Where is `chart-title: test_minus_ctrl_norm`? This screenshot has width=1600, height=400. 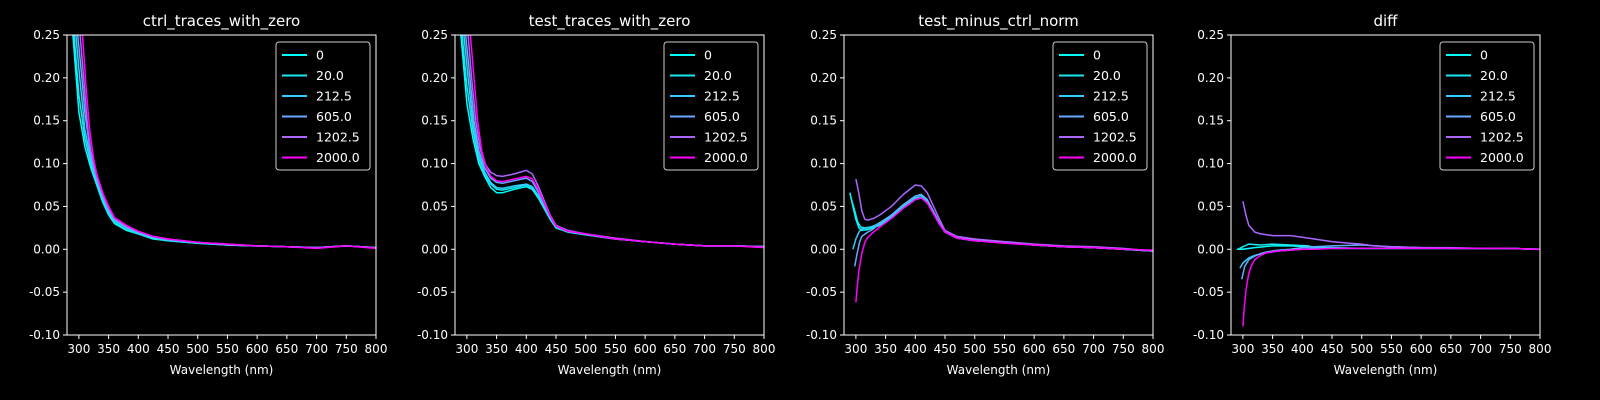 chart-title: test_minus_ctrl_norm is located at coordinates (998, 21).